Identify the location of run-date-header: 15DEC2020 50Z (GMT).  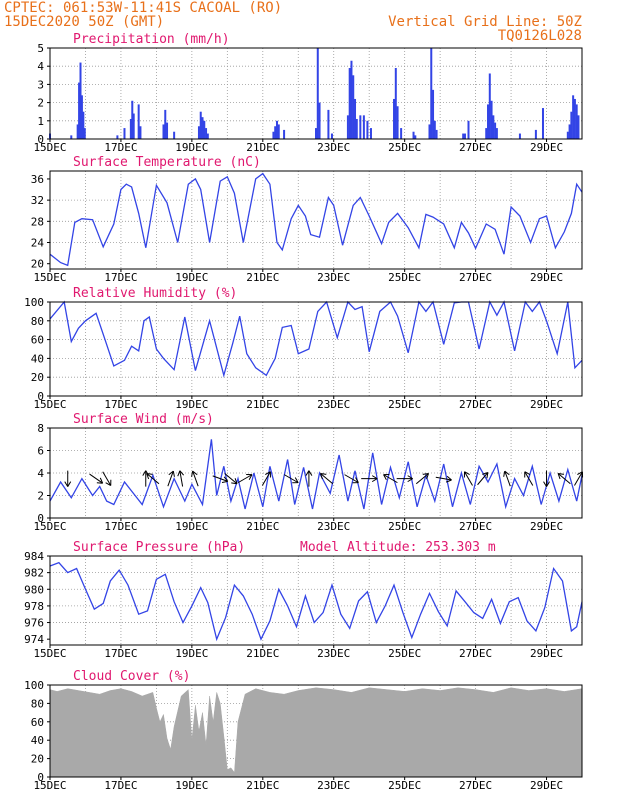
(84, 22).